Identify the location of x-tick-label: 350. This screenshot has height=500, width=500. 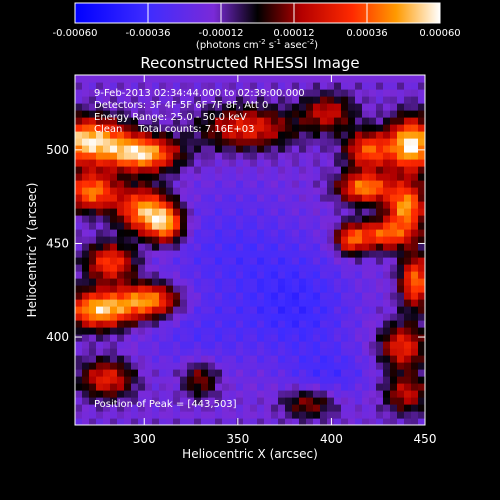
(237, 439).